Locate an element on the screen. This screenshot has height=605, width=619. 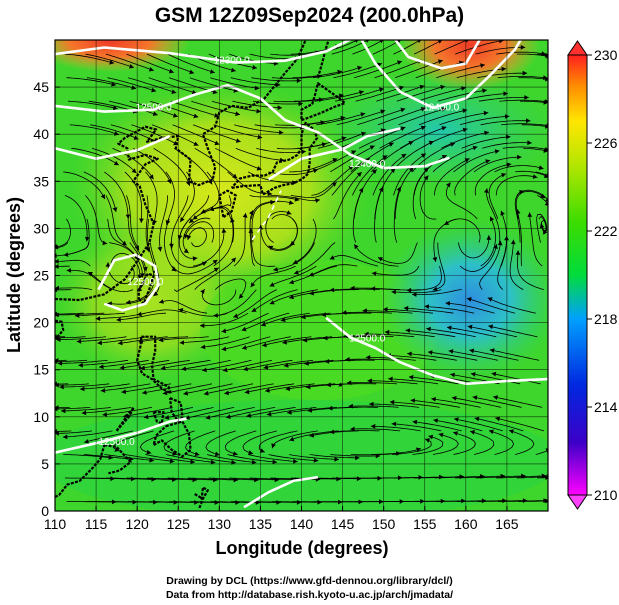
x-tick-label: 165 is located at coordinates (507, 524).